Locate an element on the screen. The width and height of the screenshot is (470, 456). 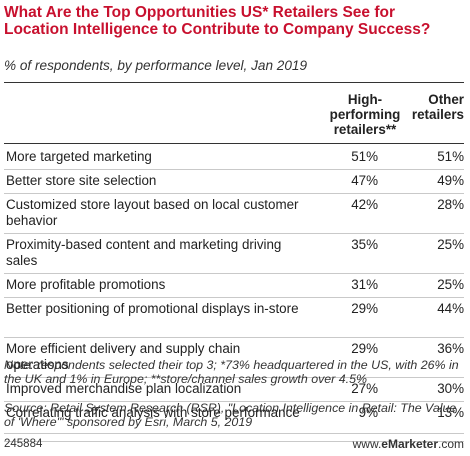
row-label: More profitable promotions is located at coordinates (86, 284).